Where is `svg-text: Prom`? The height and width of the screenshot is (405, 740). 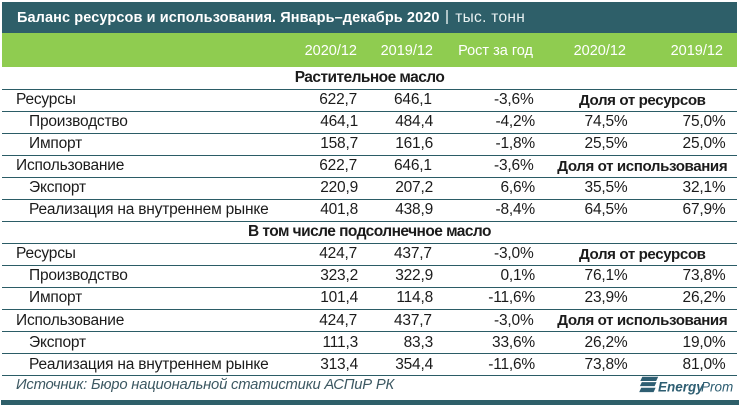 svg-text: Prom is located at coordinates (717, 387).